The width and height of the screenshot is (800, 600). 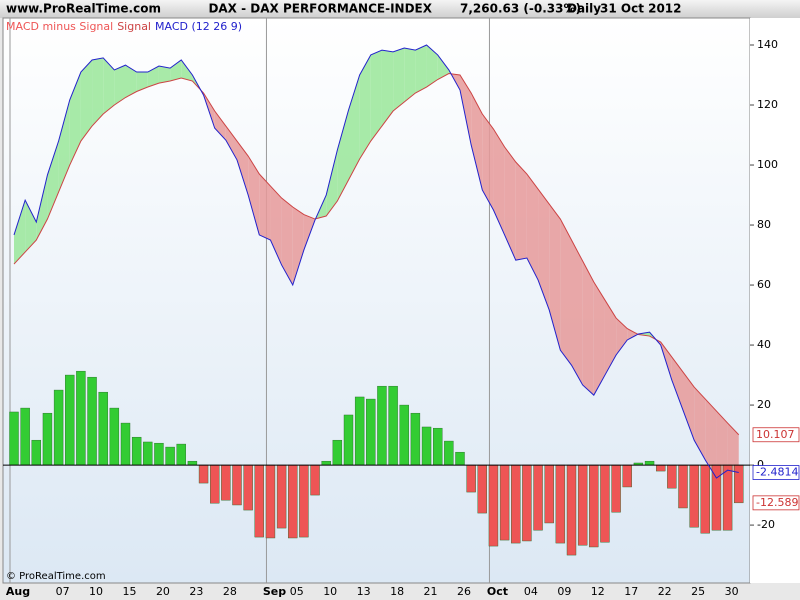 What do you see at coordinates (598, 591) in the screenshot?
I see `x-tick-label: 12` at bounding box center [598, 591].